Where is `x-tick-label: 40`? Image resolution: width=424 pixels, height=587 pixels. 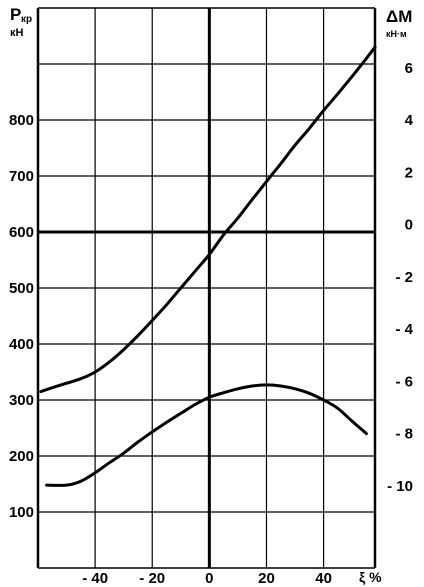 x-tick-label: 40 is located at coordinates (323, 578).